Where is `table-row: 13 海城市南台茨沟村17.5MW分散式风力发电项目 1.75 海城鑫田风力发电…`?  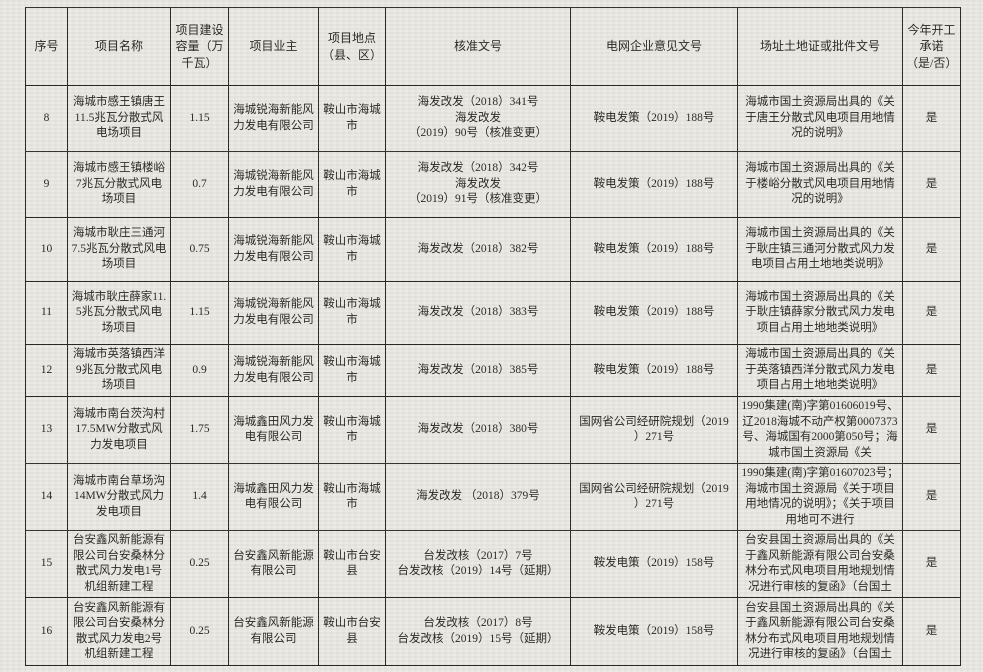 table-row: 13 海城市南台茨沟村17.5MW分散式风力发电项目 1.75 海城鑫田风力发电… is located at coordinates (493, 430).